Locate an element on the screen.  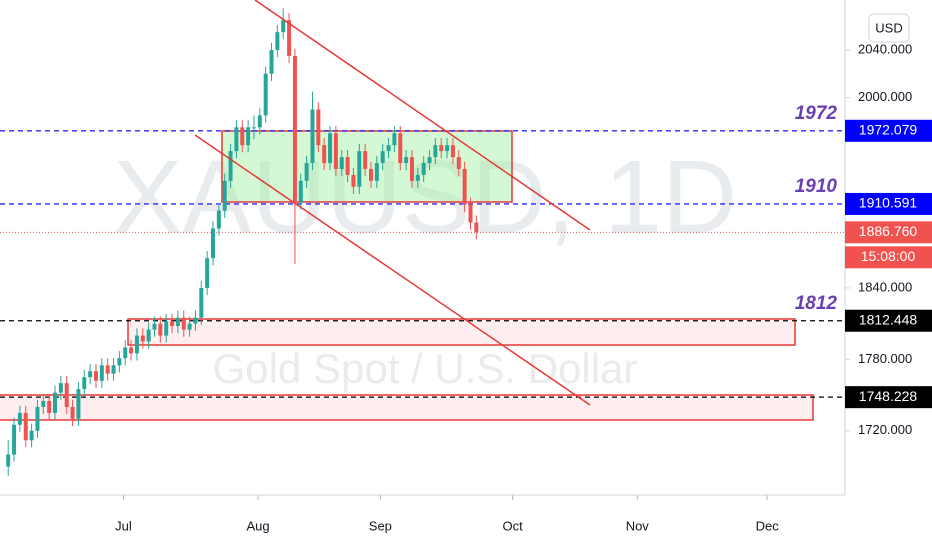
price-label: 1812.448 is located at coordinates (888, 319).